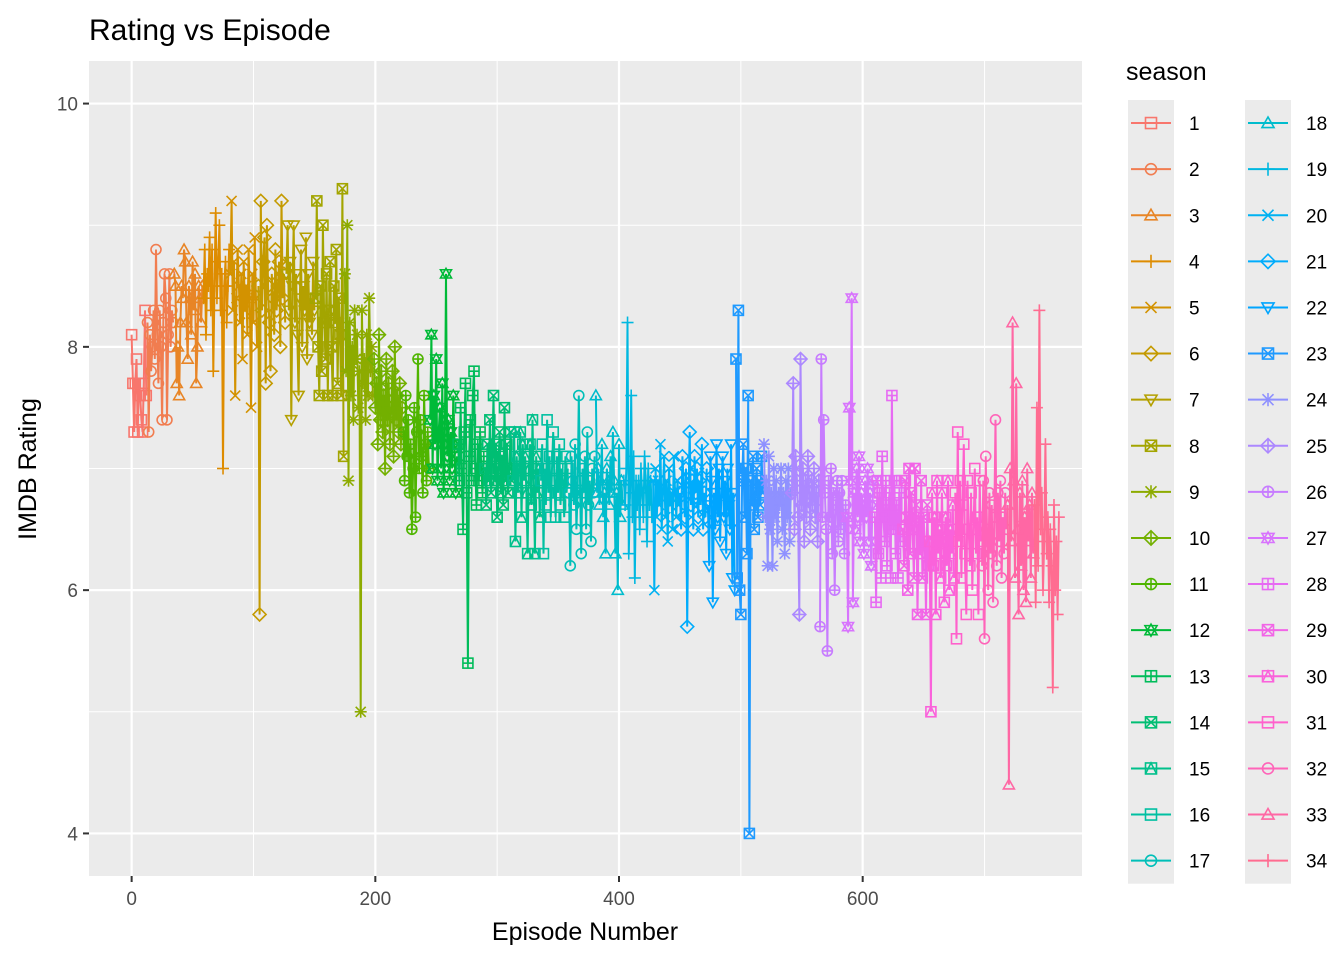 Image resolution: width=1344 pixels, height=960 pixels. What do you see at coordinates (1316, 308) in the screenshot?
I see `legend-label: 22` at bounding box center [1316, 308].